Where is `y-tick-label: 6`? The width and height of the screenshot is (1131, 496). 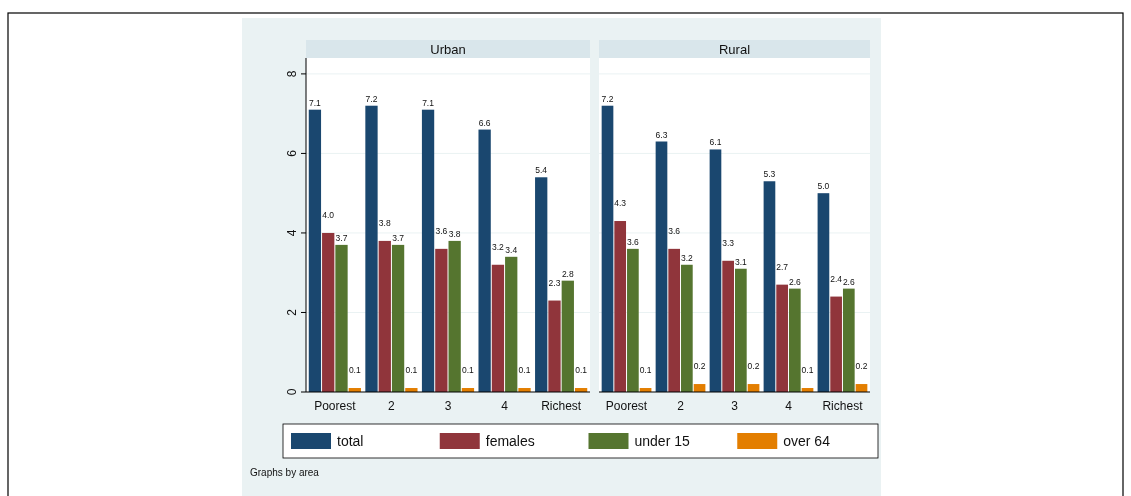 y-tick-label: 6 is located at coordinates (292, 153).